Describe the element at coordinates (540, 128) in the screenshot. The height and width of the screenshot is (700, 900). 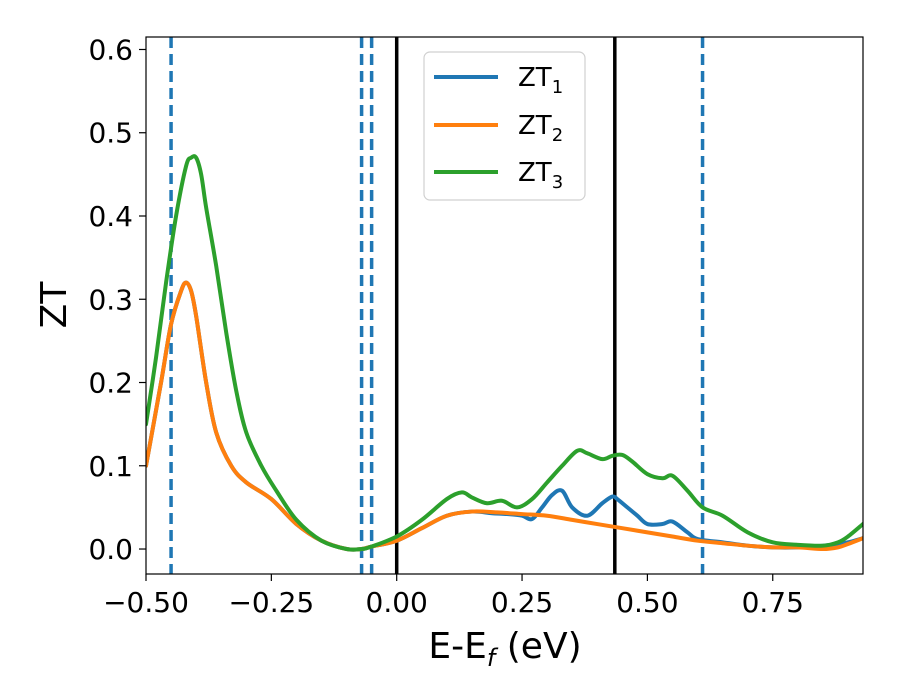
I see `legend-label-zt2: ZT2` at that location.